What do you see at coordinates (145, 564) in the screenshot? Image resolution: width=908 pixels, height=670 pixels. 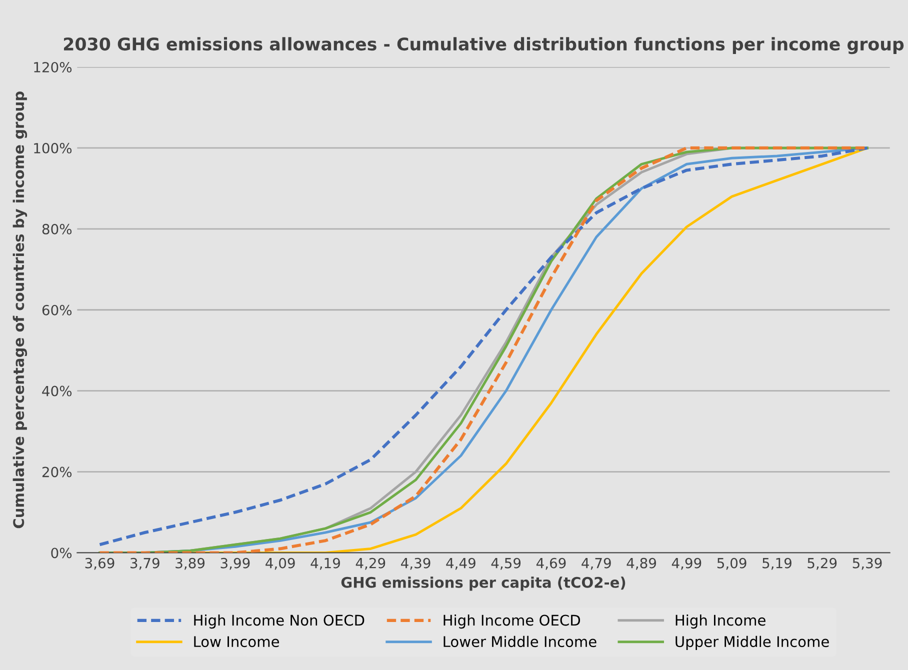 I see `x-tick-label: 3,79` at bounding box center [145, 564].